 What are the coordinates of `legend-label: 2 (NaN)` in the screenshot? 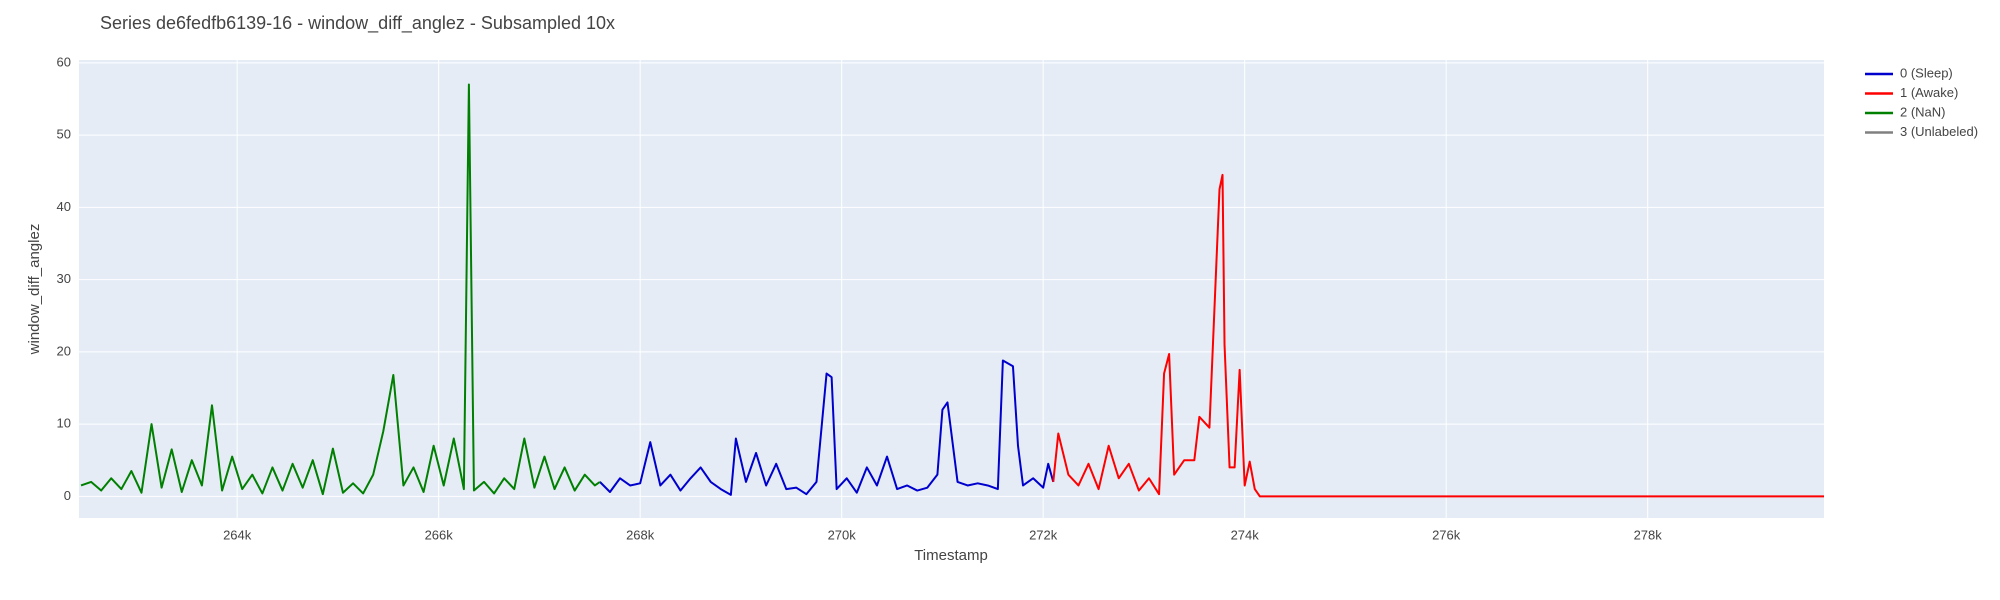 It's located at (1923, 111).